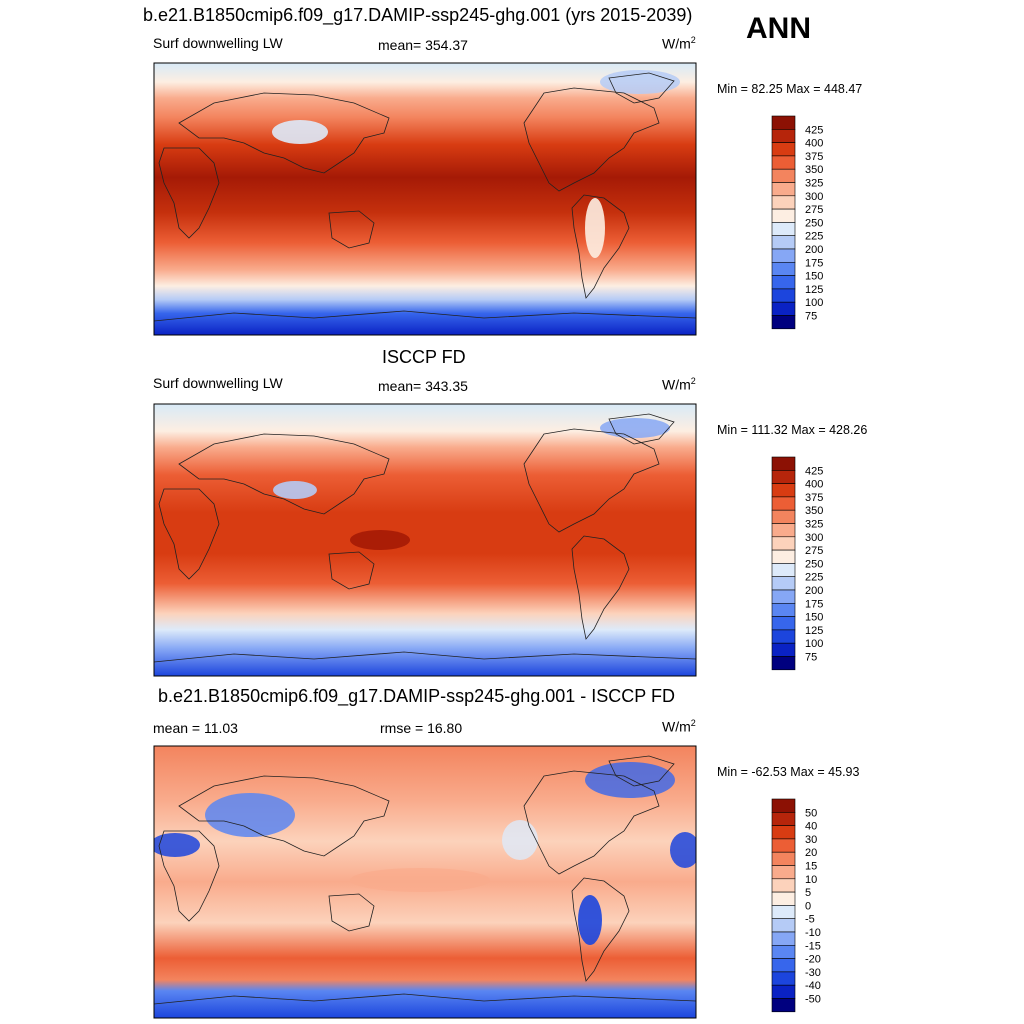 The image size is (1024, 1024). I want to click on panel1-map, so click(425, 199).